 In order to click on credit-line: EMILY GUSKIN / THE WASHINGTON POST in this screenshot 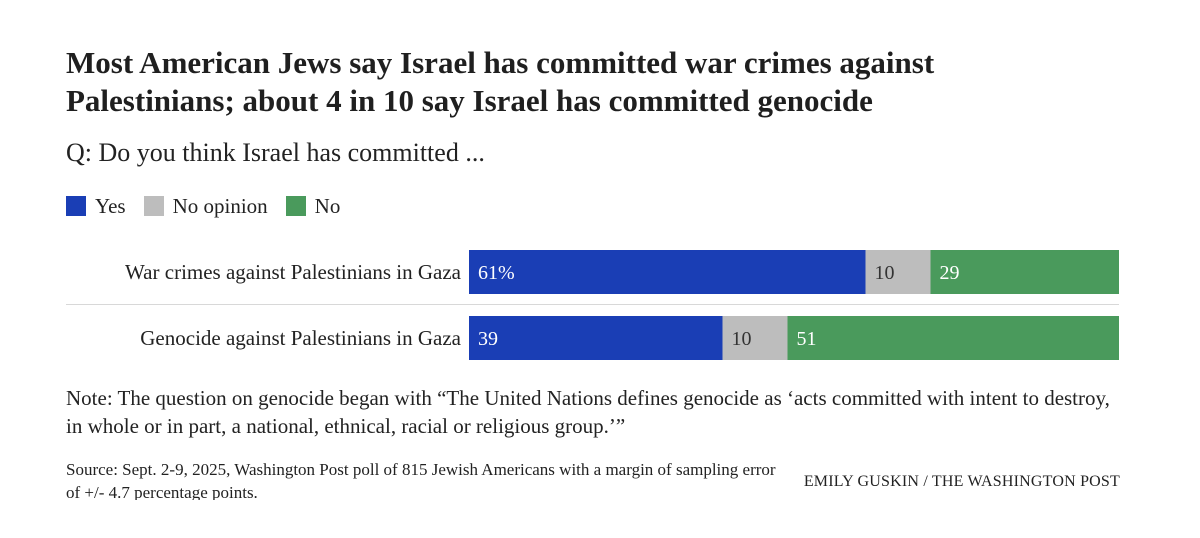, I will do `click(961, 481)`.